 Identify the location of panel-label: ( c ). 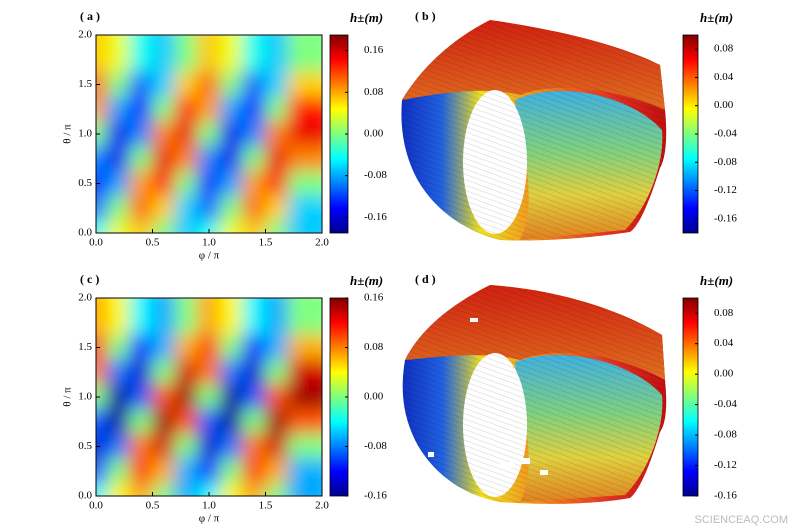
(89, 279).